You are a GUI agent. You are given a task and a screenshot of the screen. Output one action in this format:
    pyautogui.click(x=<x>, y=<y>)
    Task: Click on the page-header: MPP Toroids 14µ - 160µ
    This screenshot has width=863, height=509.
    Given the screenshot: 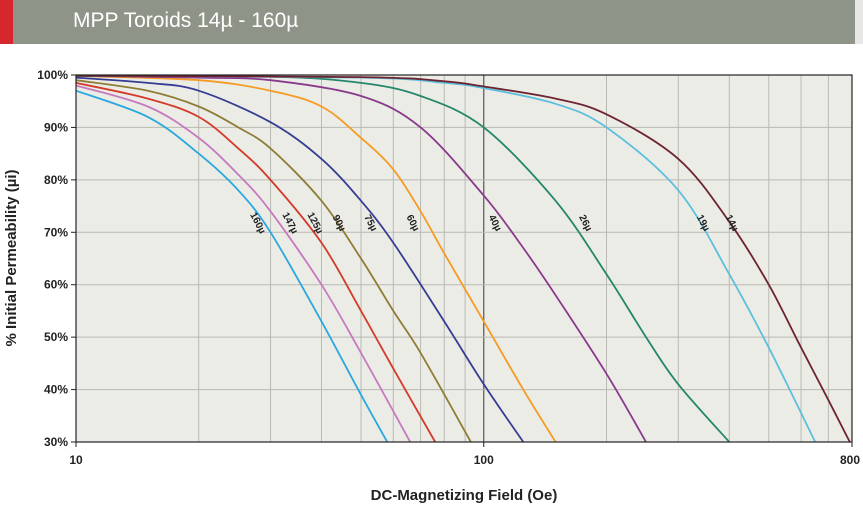 What is the action you would take?
    pyautogui.click(x=431, y=22)
    